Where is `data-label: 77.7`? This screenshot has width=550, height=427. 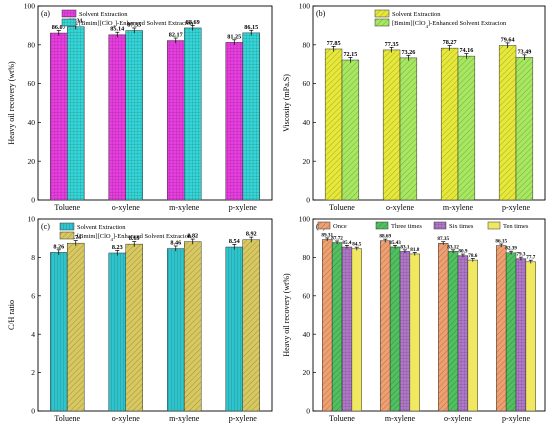
data-label: 77.7 is located at coordinates (530, 258).